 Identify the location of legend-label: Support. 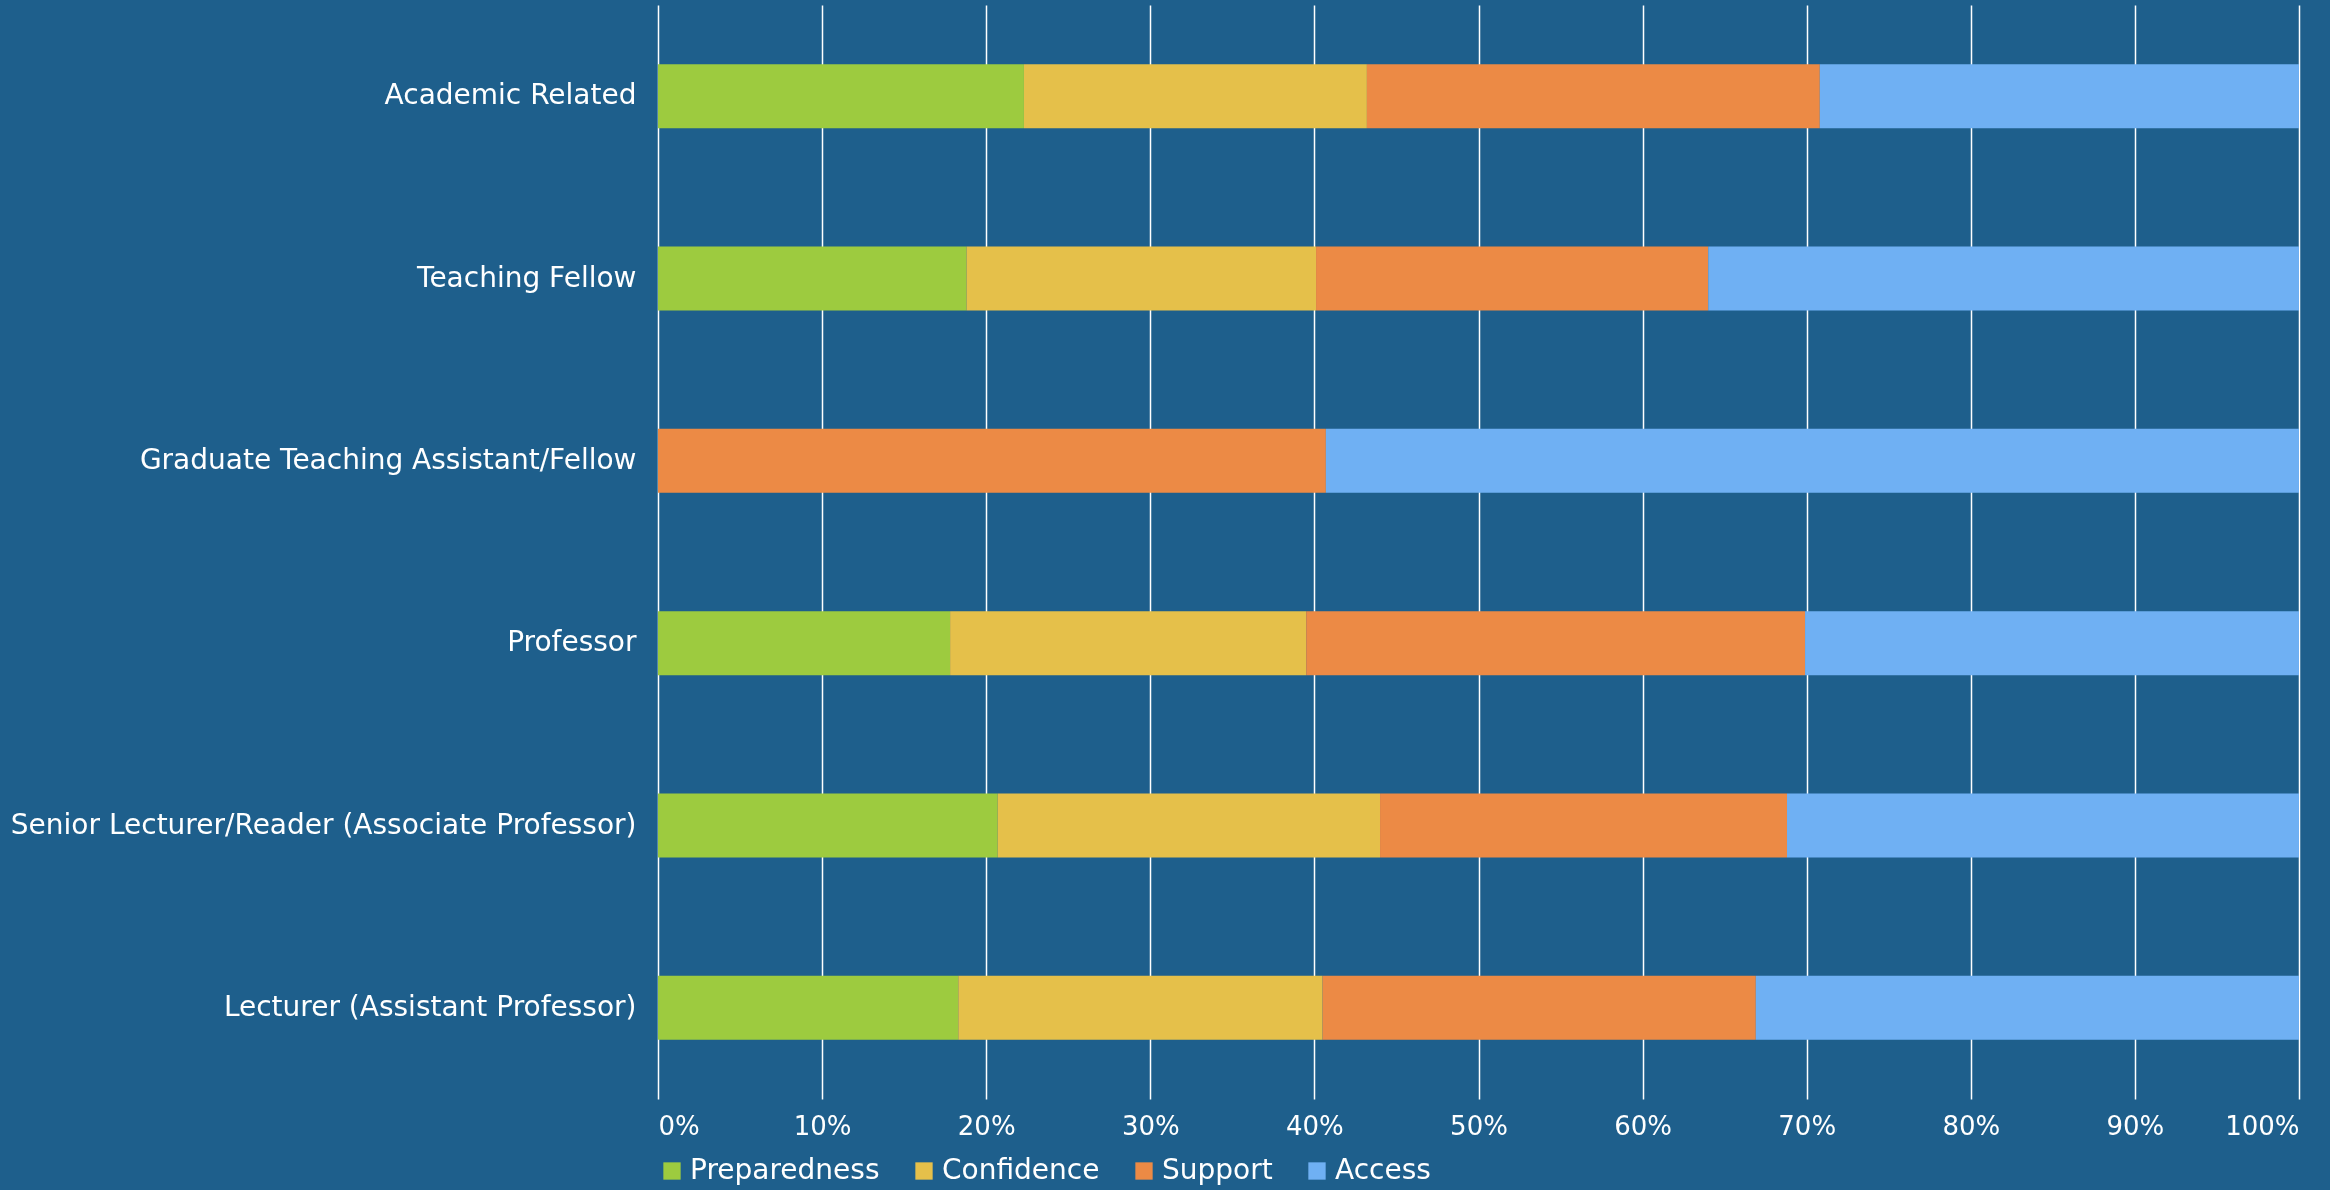
(1217, 1169).